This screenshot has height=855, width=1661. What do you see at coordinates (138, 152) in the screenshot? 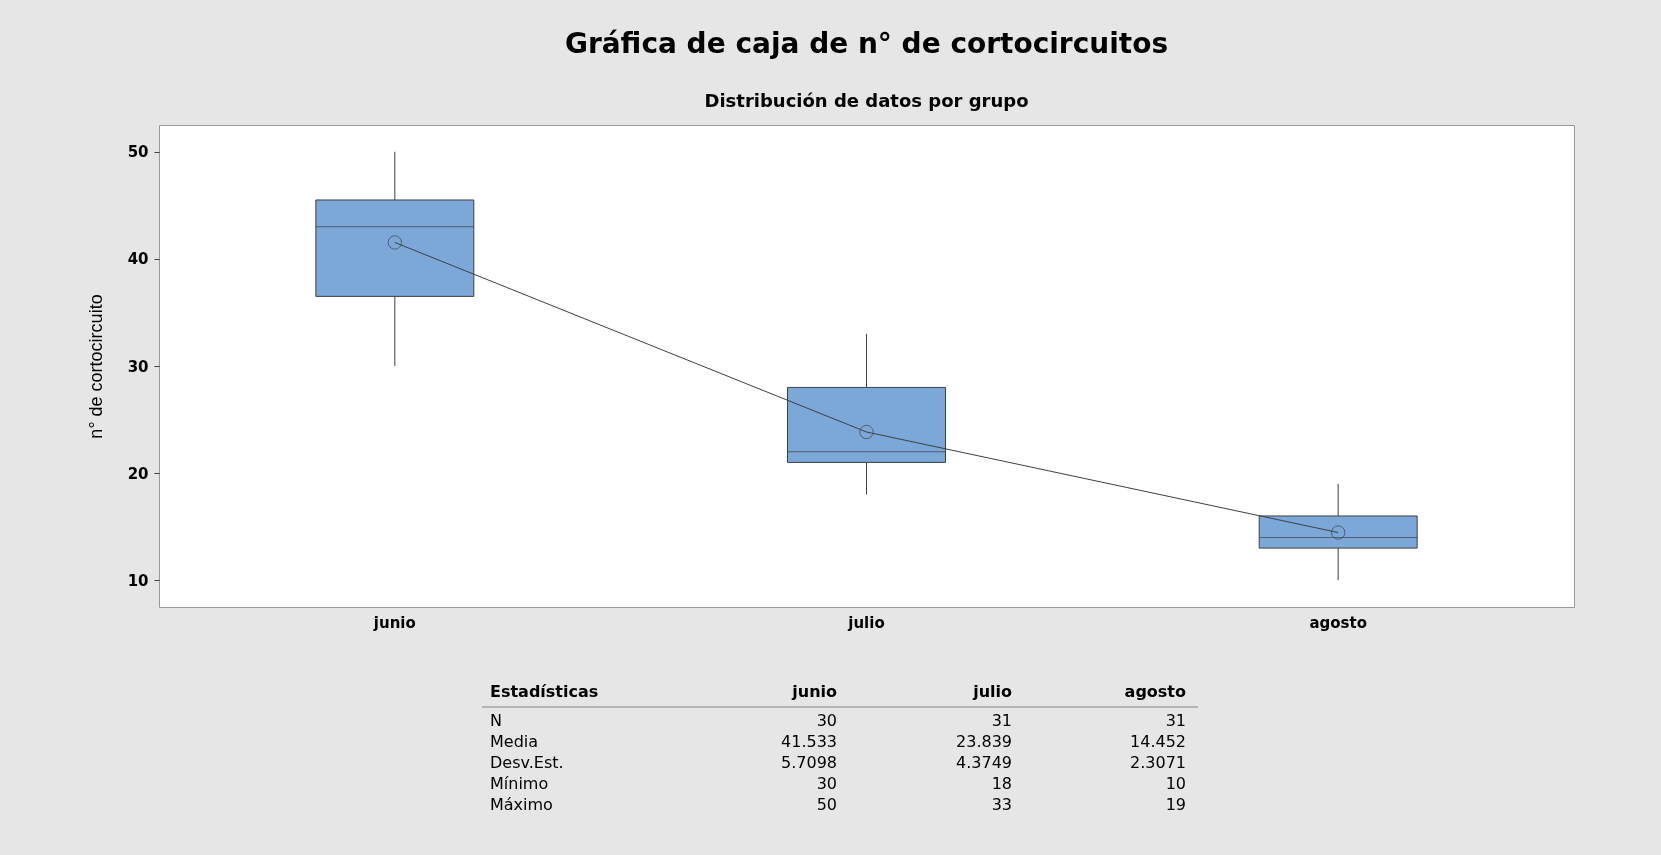
I see `y-tick-label: 50` at bounding box center [138, 152].